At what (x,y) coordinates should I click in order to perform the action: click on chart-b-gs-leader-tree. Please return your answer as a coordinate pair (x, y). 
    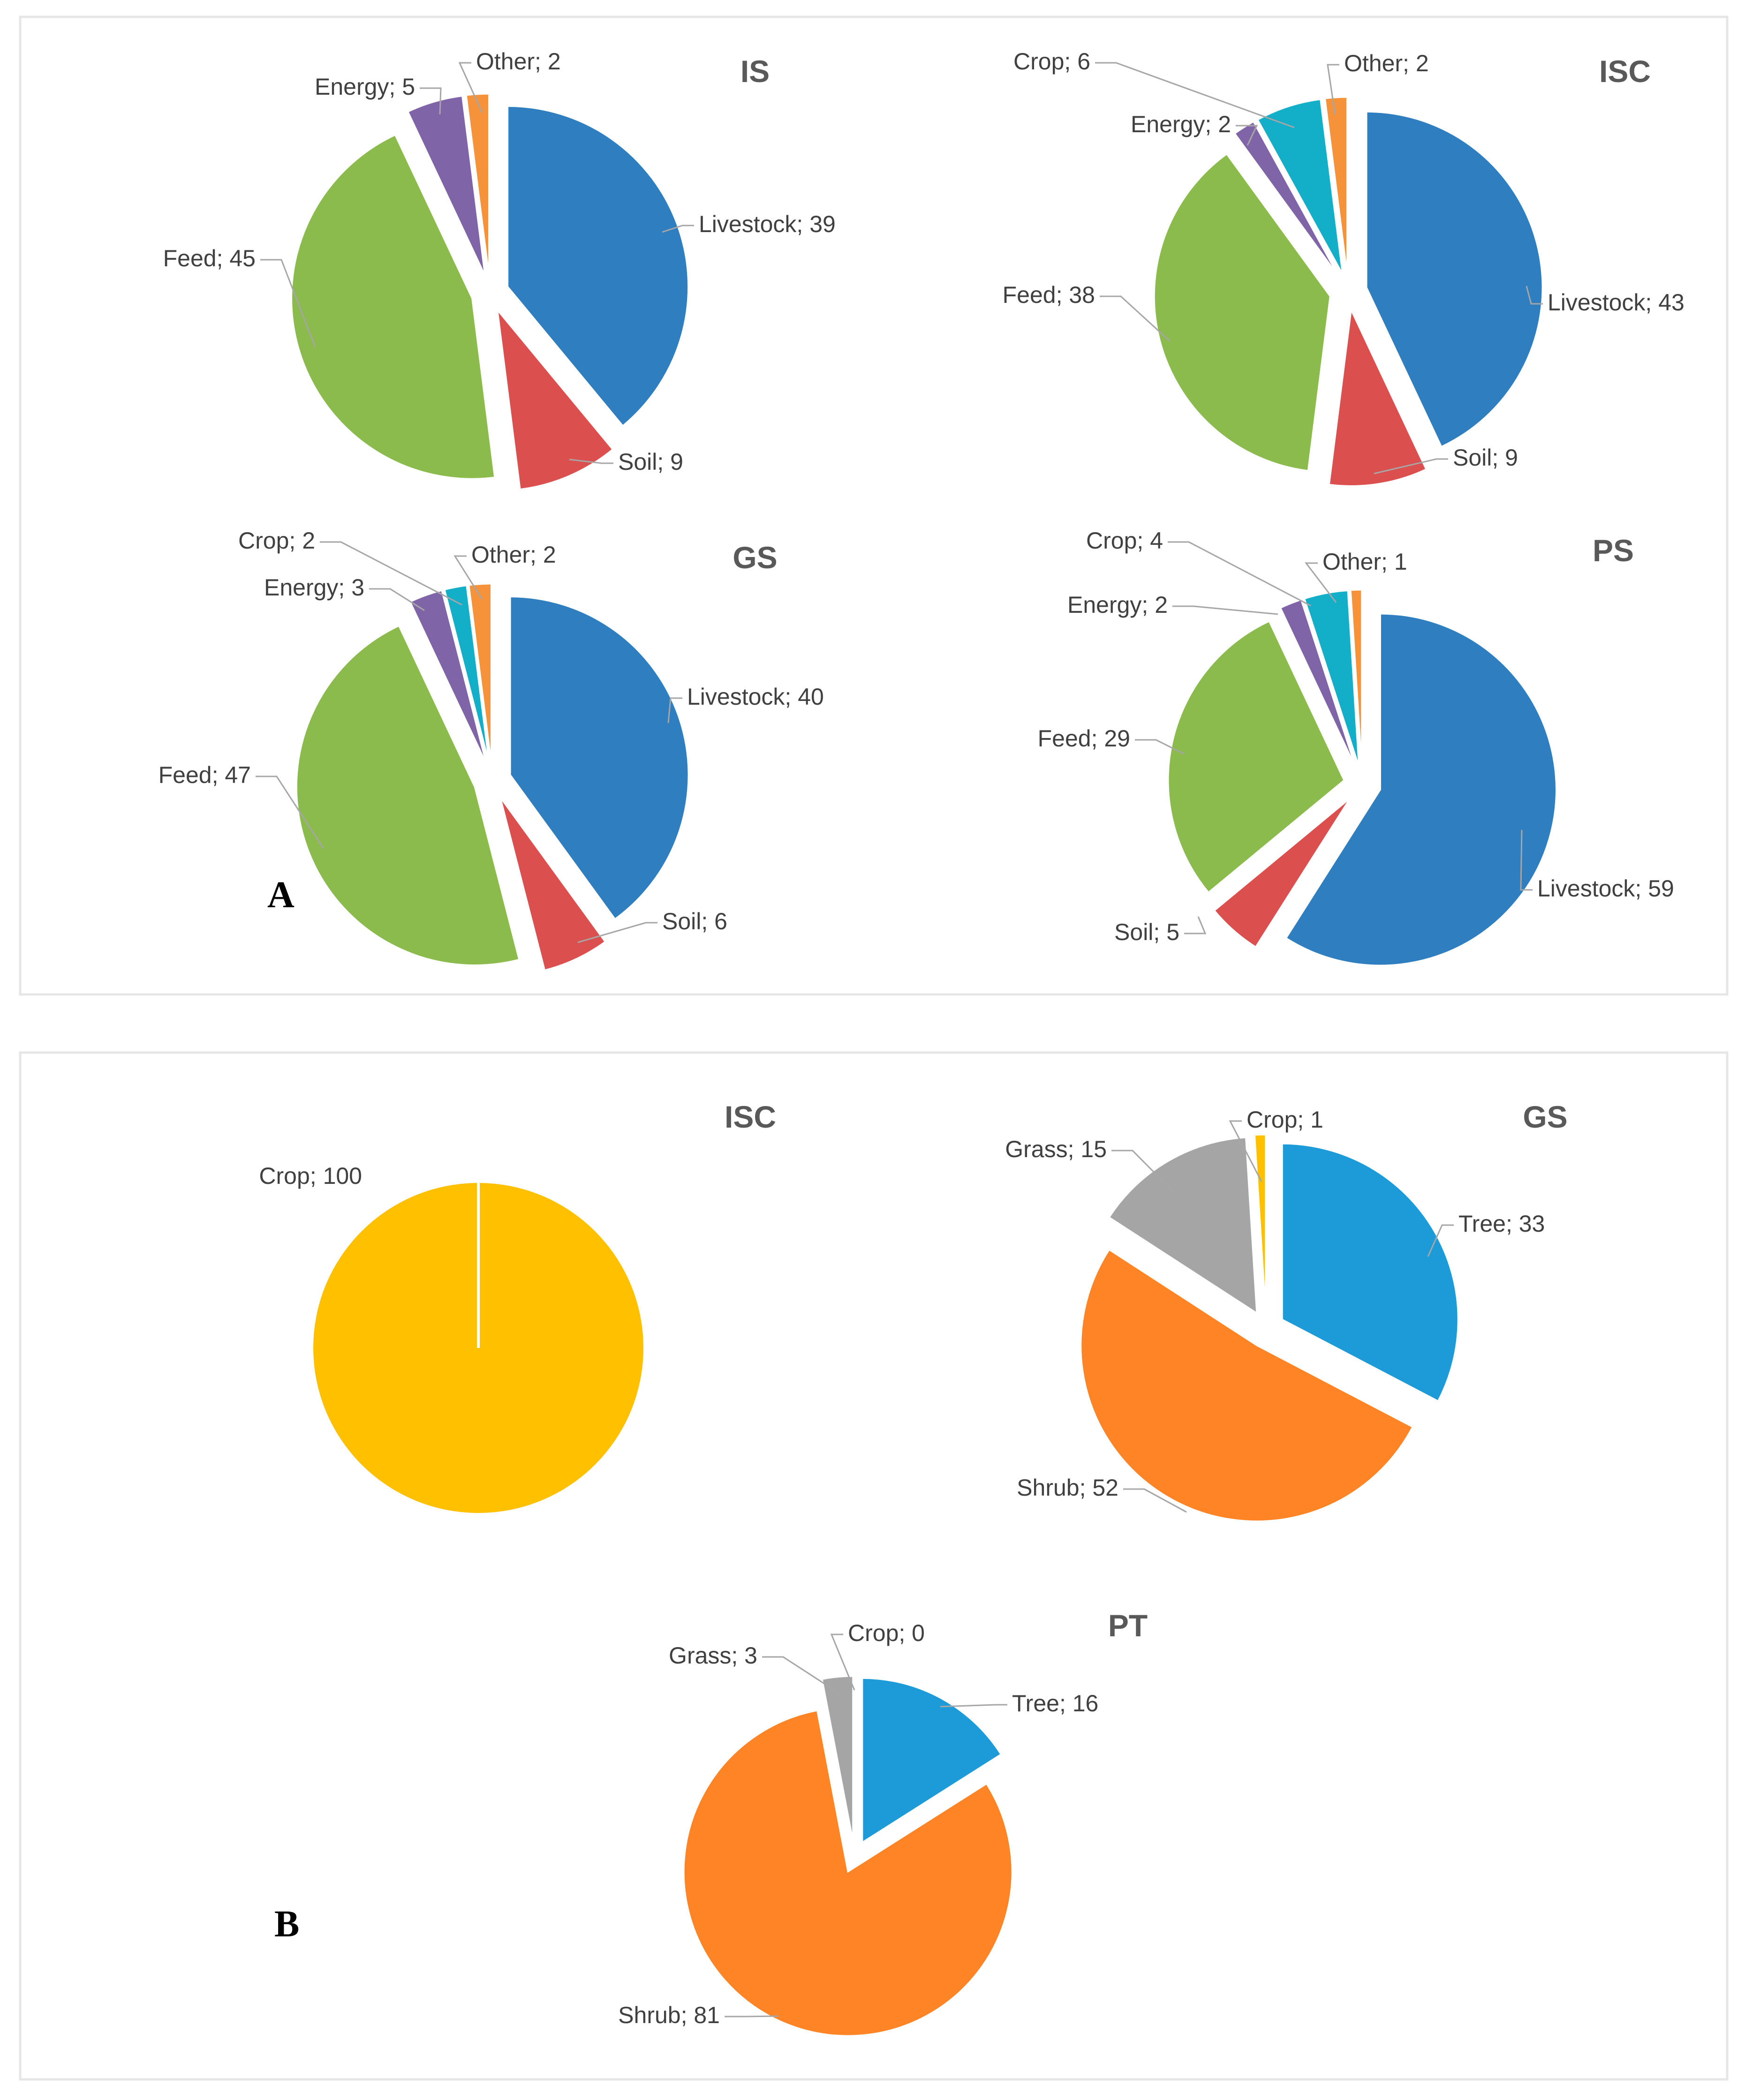
    Looking at the image, I should click on (1440, 1241).